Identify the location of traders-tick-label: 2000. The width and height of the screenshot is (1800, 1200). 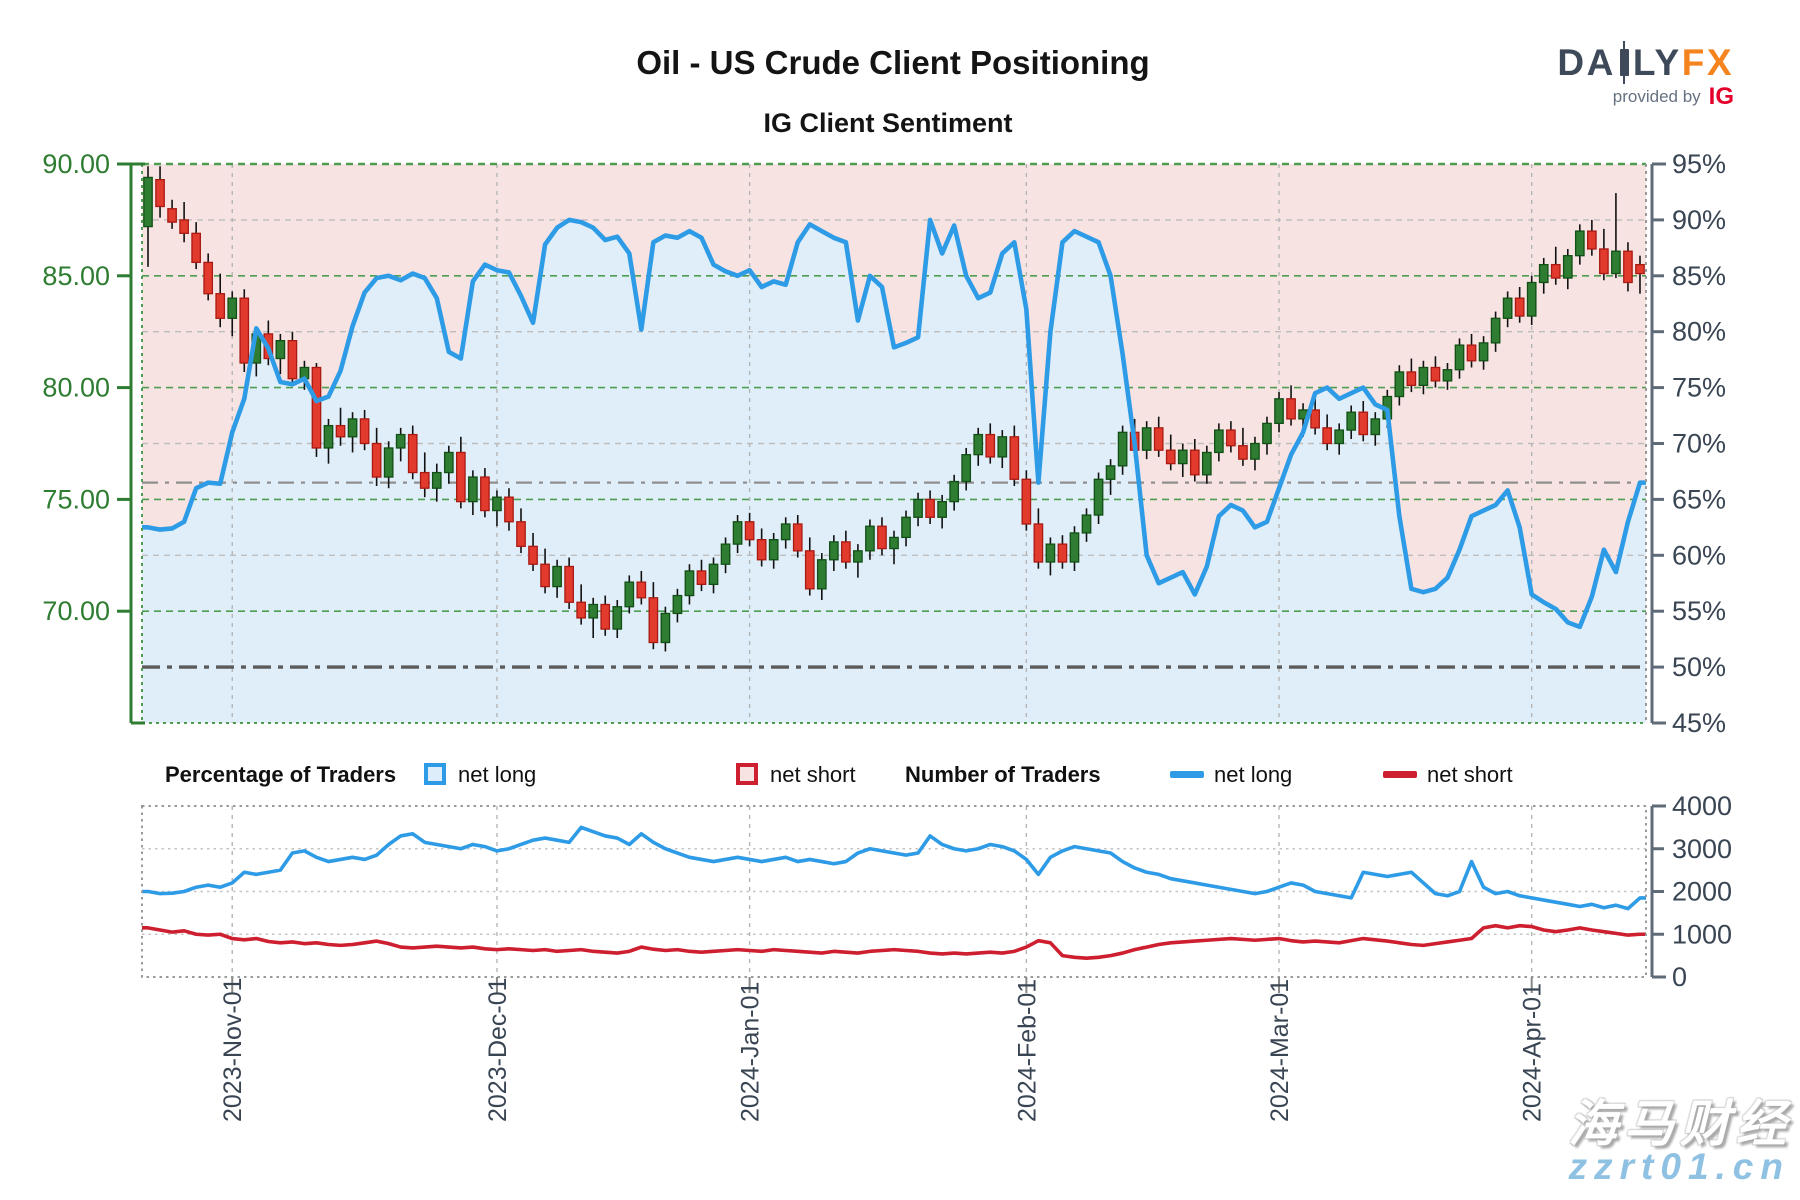
(1702, 892).